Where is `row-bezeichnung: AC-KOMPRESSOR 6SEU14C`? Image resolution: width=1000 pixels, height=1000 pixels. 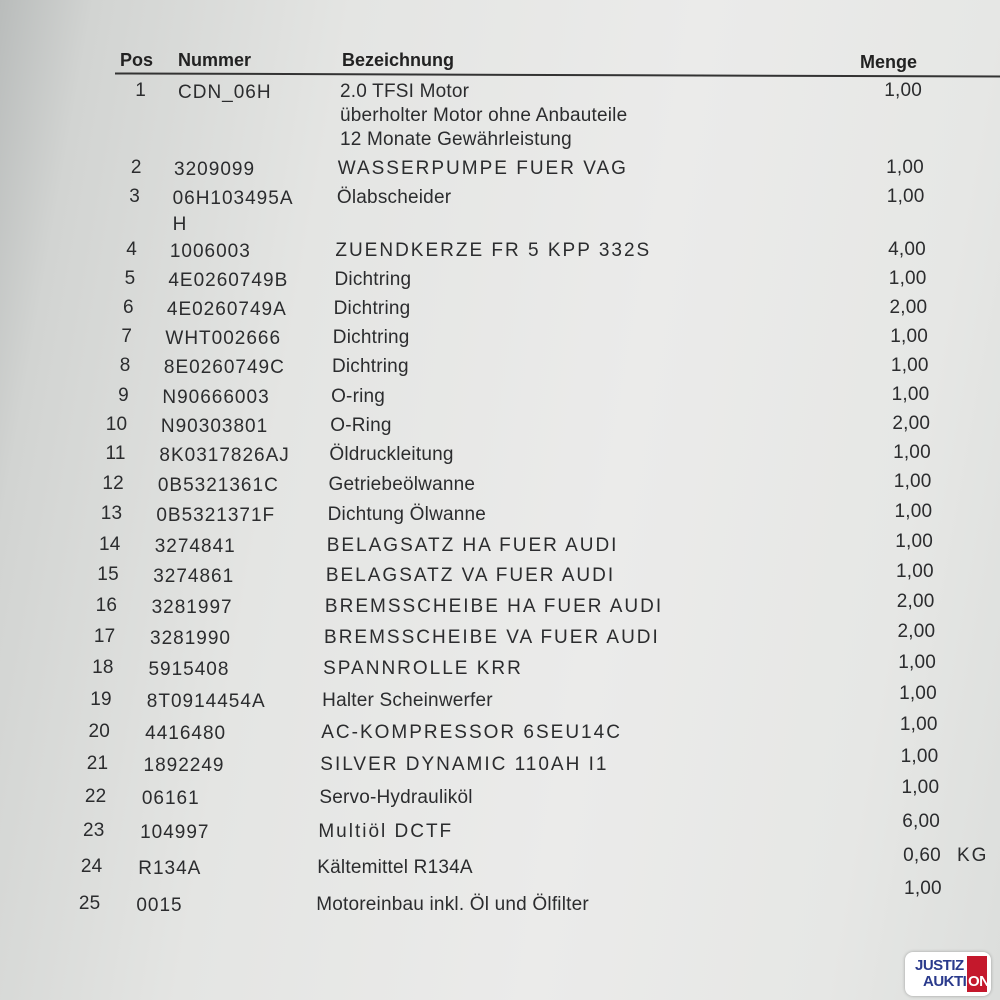 row-bezeichnung: AC-KOMPRESSOR 6SEU14C is located at coordinates (471, 733).